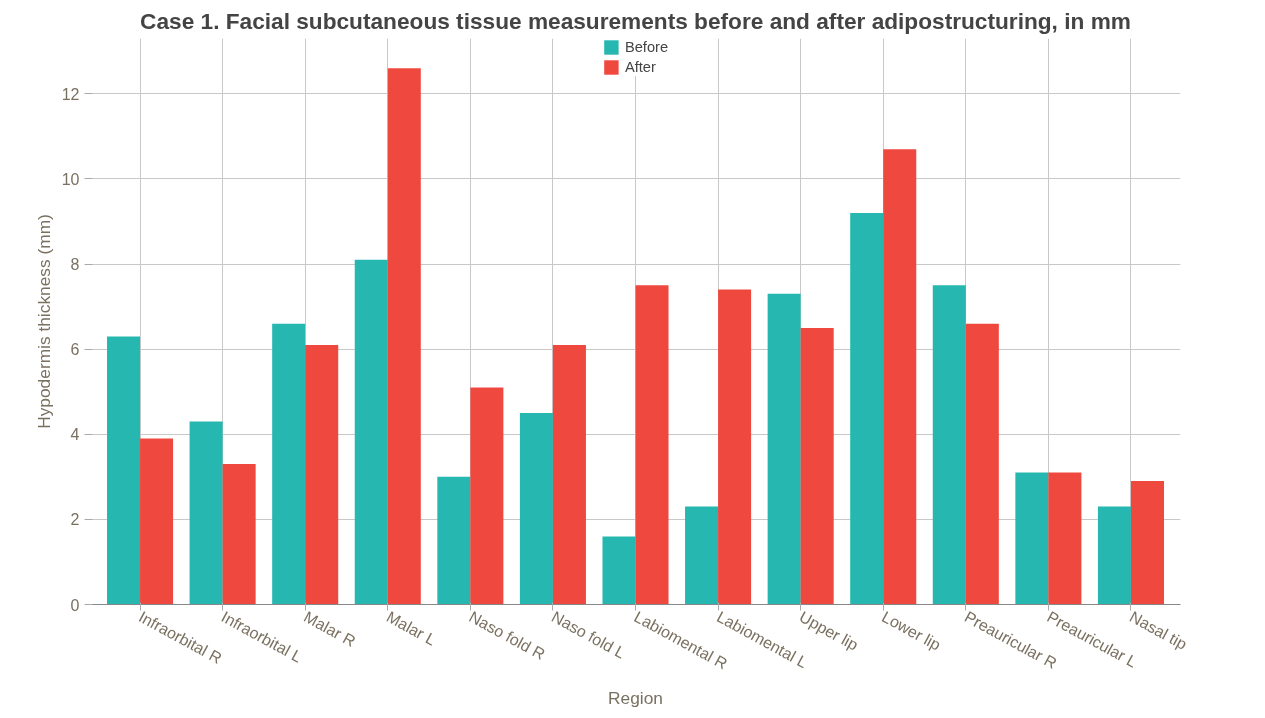 This screenshot has height=718, width=1265. I want to click on x-tick-label: Naso fold L, so click(588, 635).